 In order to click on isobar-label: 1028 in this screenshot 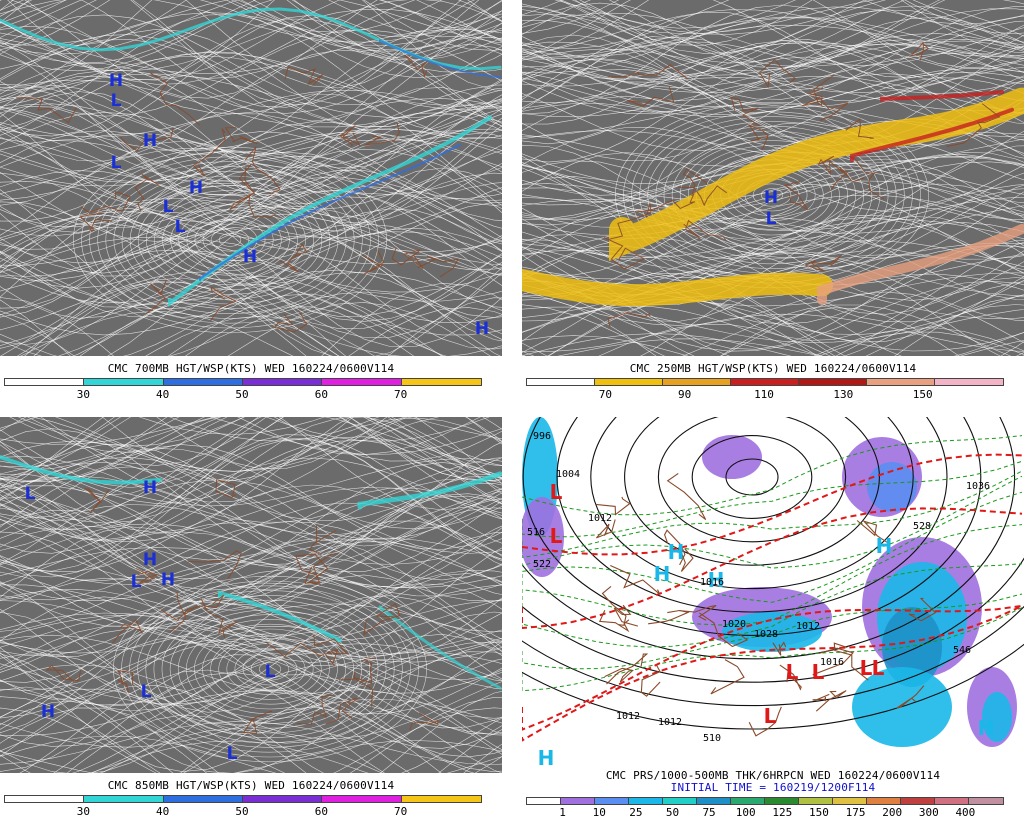, I will do `click(766, 634)`.